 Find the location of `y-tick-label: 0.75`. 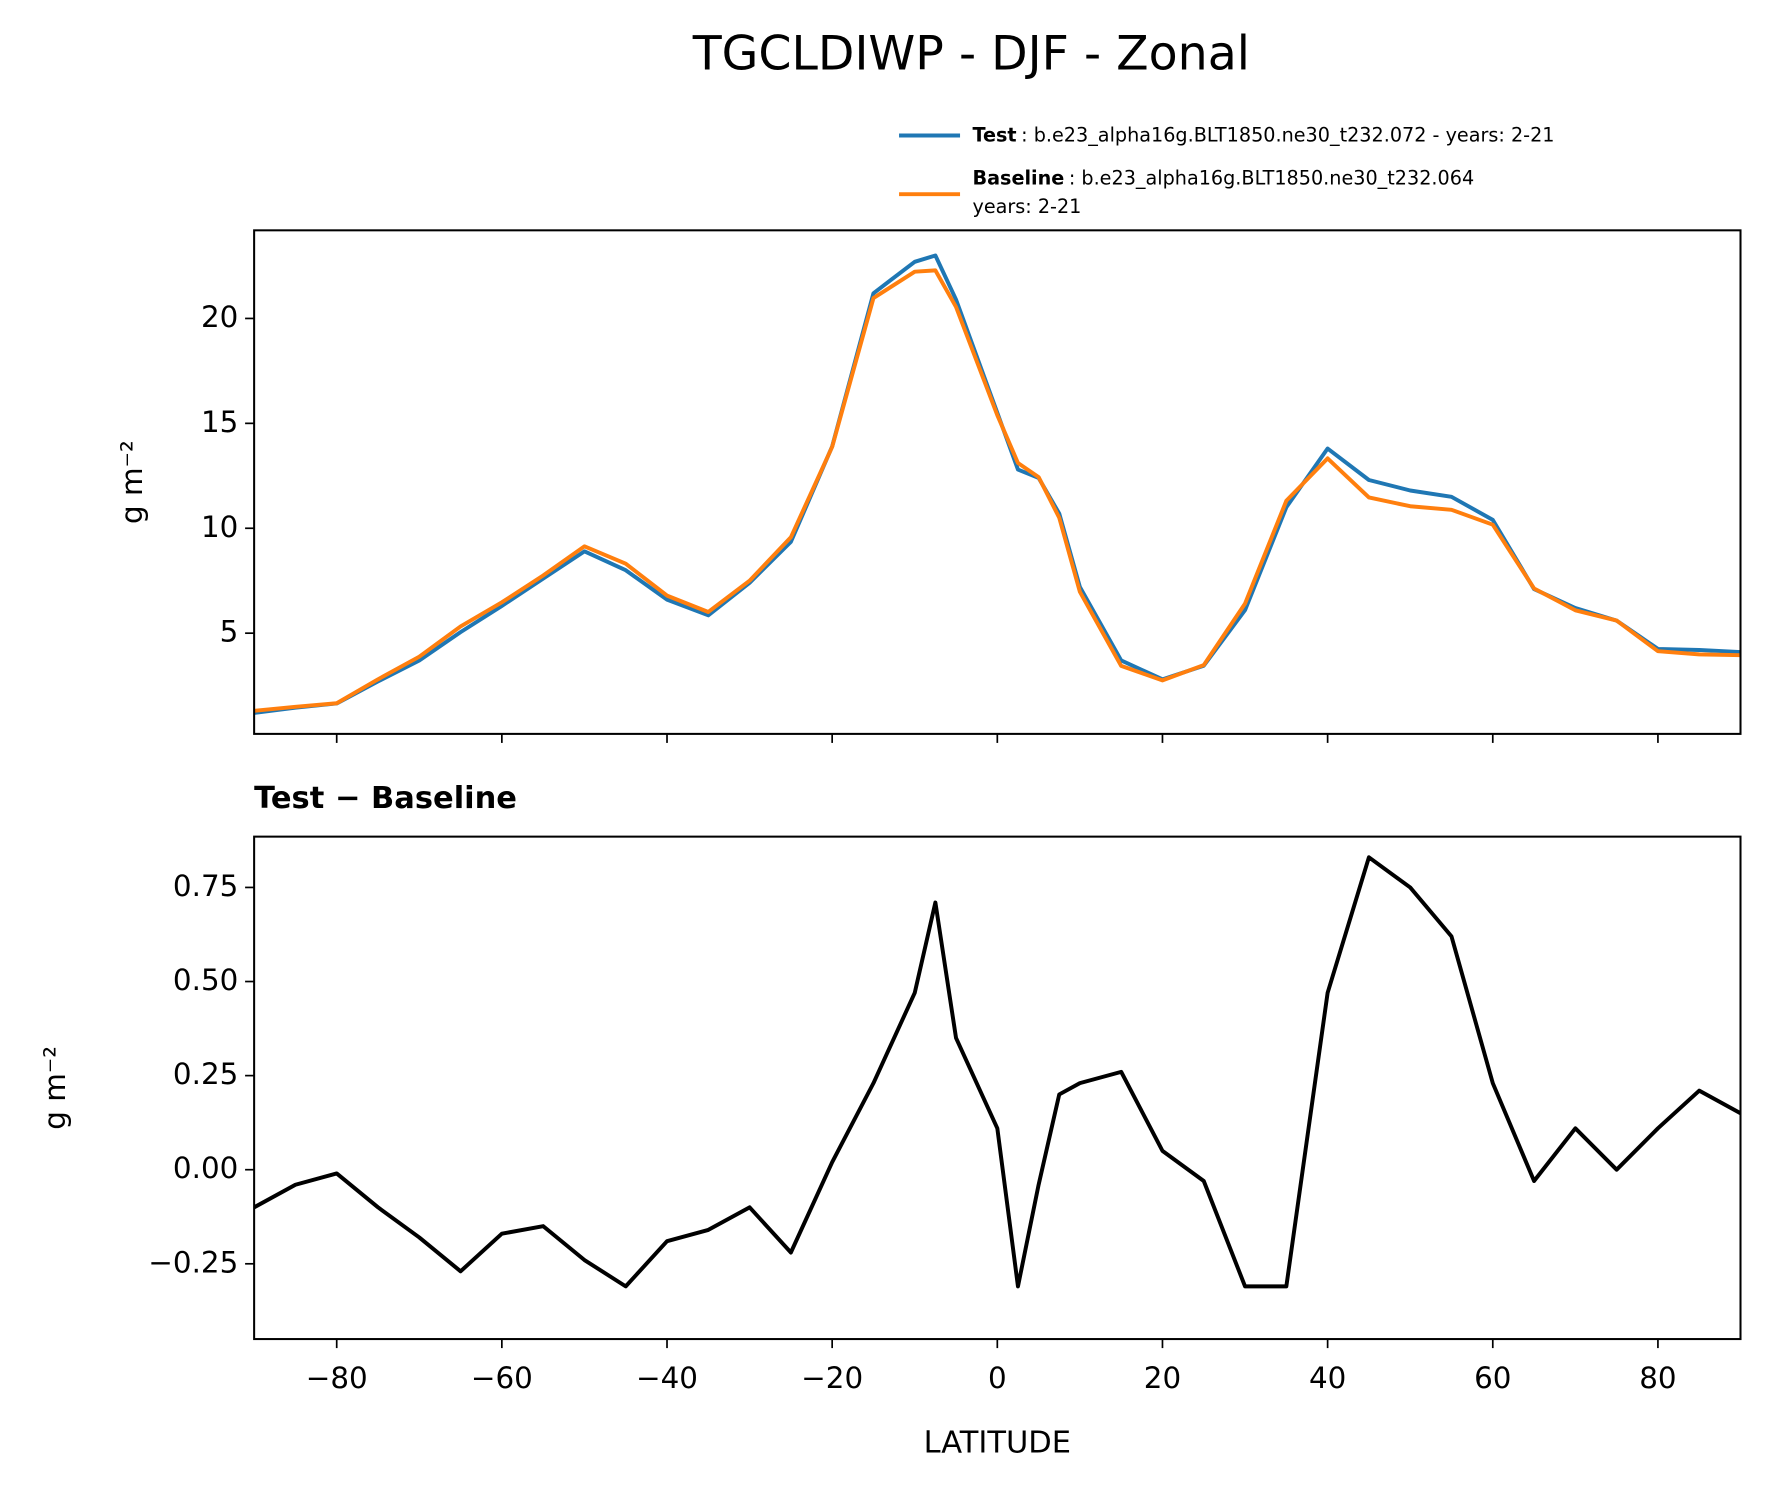

y-tick-label: 0.75 is located at coordinates (205, 886).